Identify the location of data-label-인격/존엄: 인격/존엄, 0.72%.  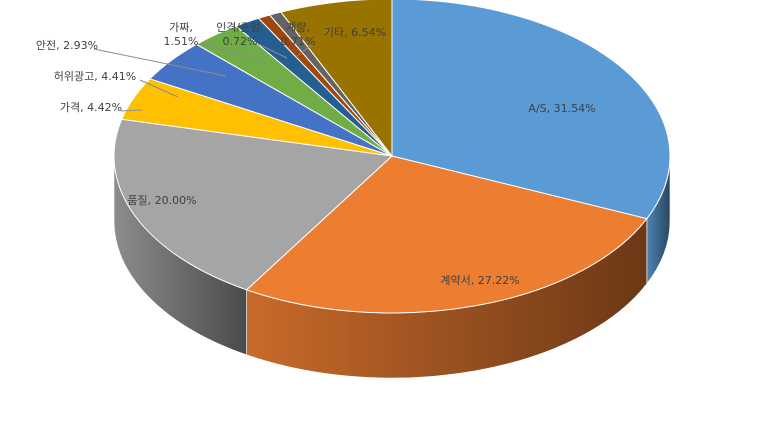
(240, 34).